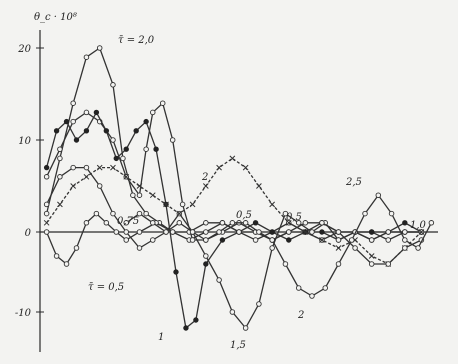 Image resolution: width=458 pixels, height=364 pixels. What do you see at coordinates (55, 17) in the screenshot?
I see `y-axis-label: θ_c · 10⁸` at bounding box center [55, 17].